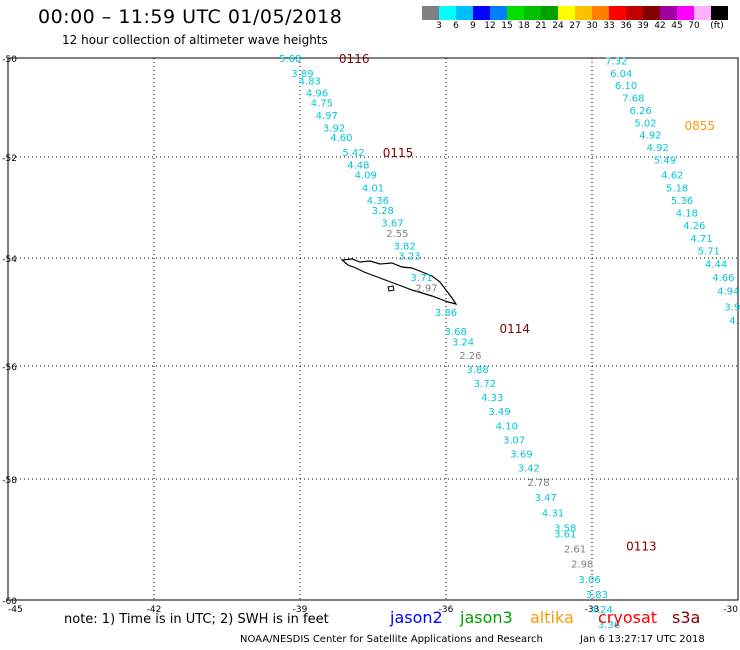  Describe the element at coordinates (446, 610) in the screenshot. I see `longitude-label: -36` at that location.